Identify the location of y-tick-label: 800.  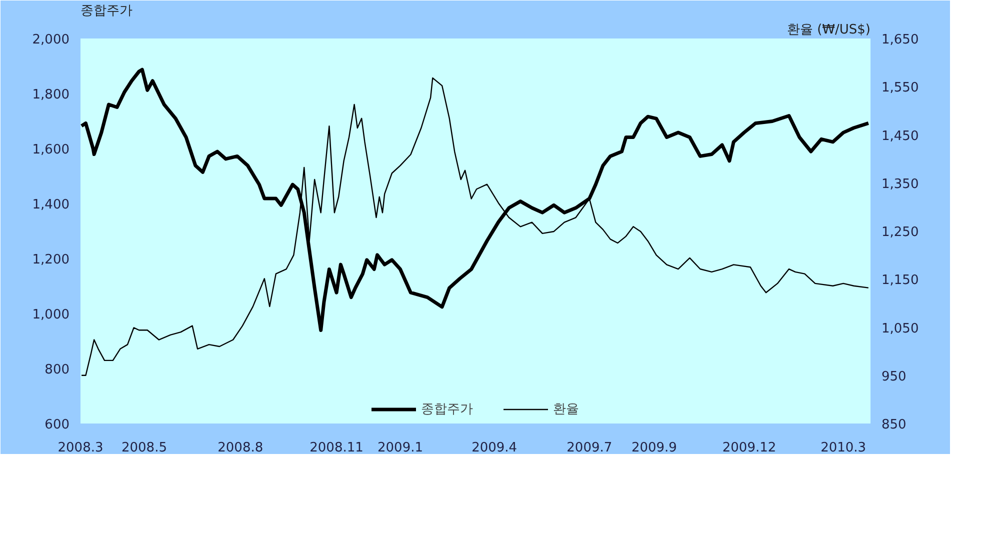
(57, 370).